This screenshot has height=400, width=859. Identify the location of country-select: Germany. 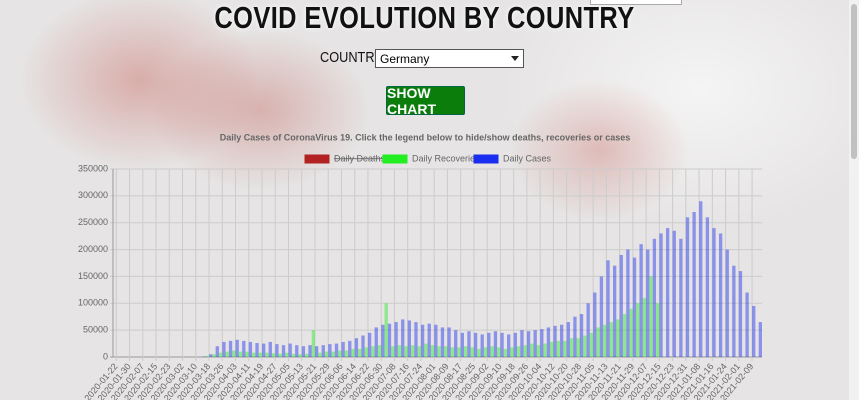
(449, 58).